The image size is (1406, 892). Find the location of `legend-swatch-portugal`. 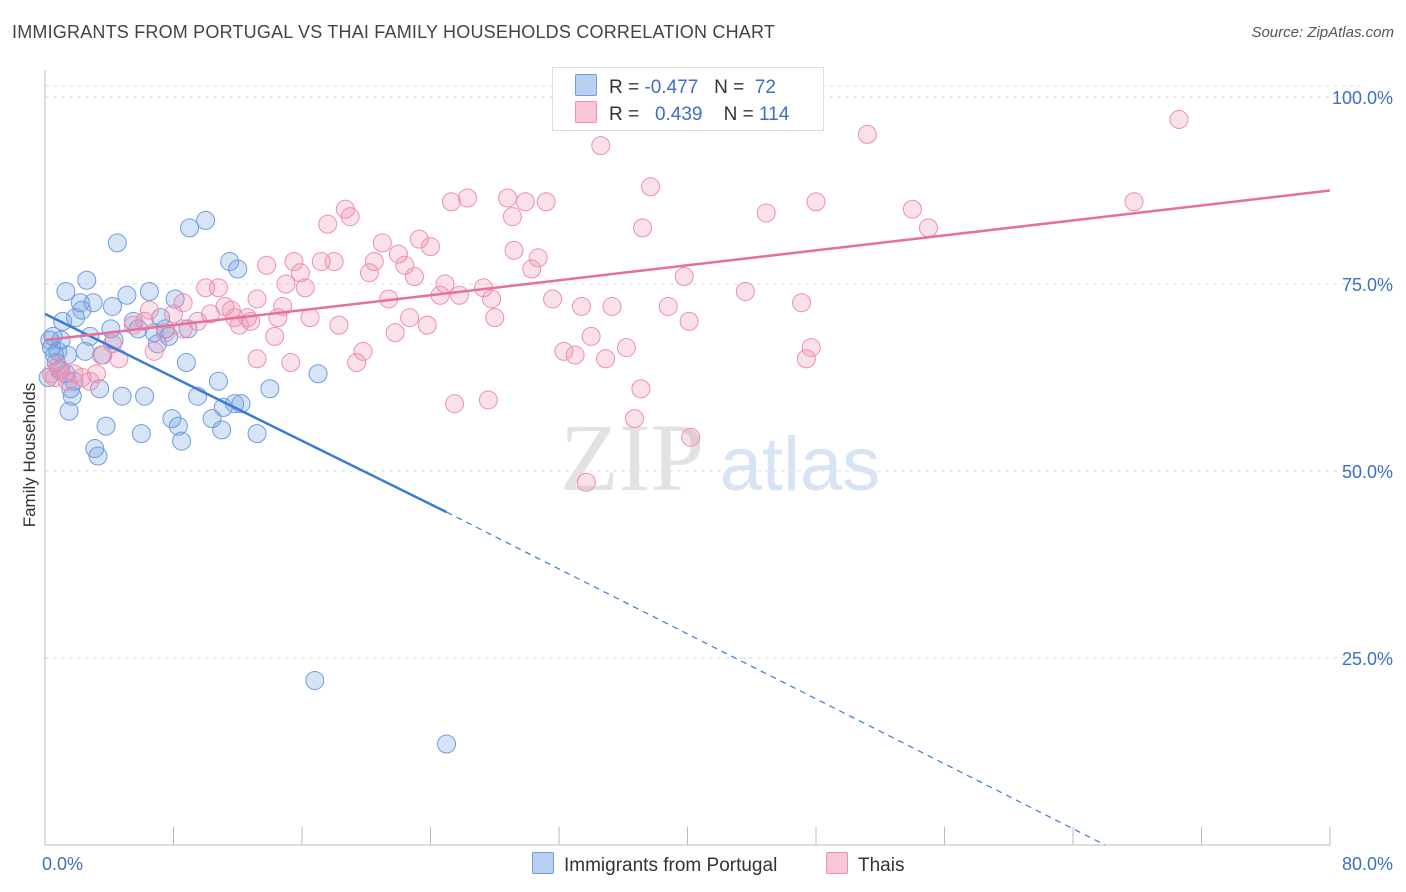

legend-swatch-portugal is located at coordinates (586, 85).